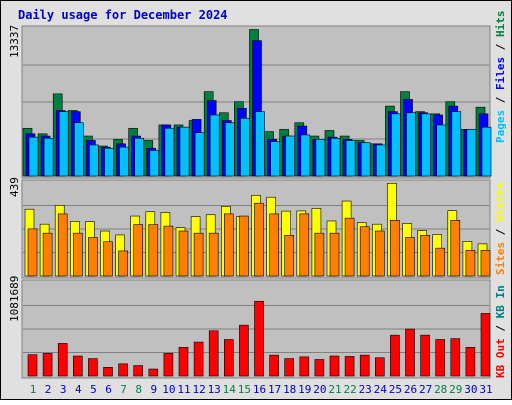  I want to click on legend-pages: Pages, so click(500, 126).